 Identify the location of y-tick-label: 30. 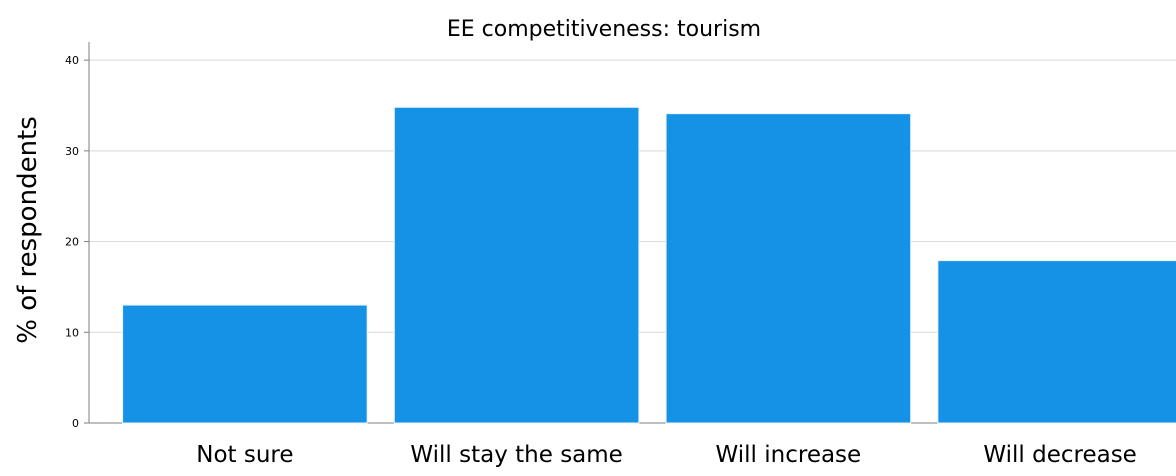
(72, 151).